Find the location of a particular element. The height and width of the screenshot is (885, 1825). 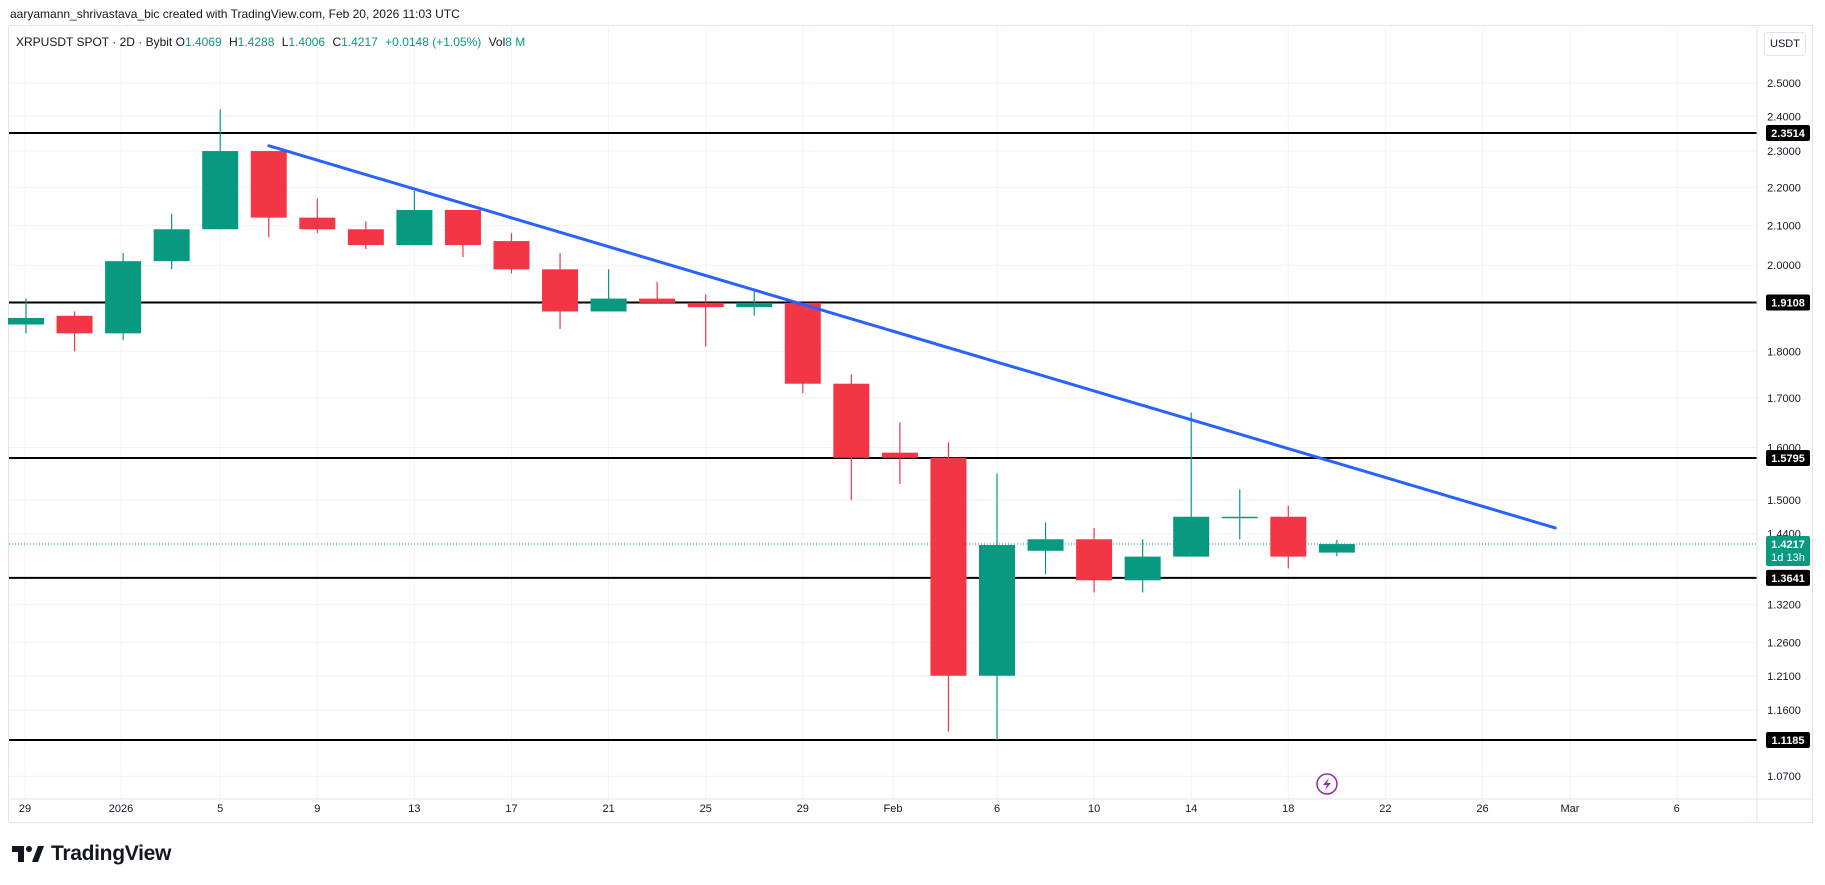

level-price-label: 1.1185 is located at coordinates (1787, 741).